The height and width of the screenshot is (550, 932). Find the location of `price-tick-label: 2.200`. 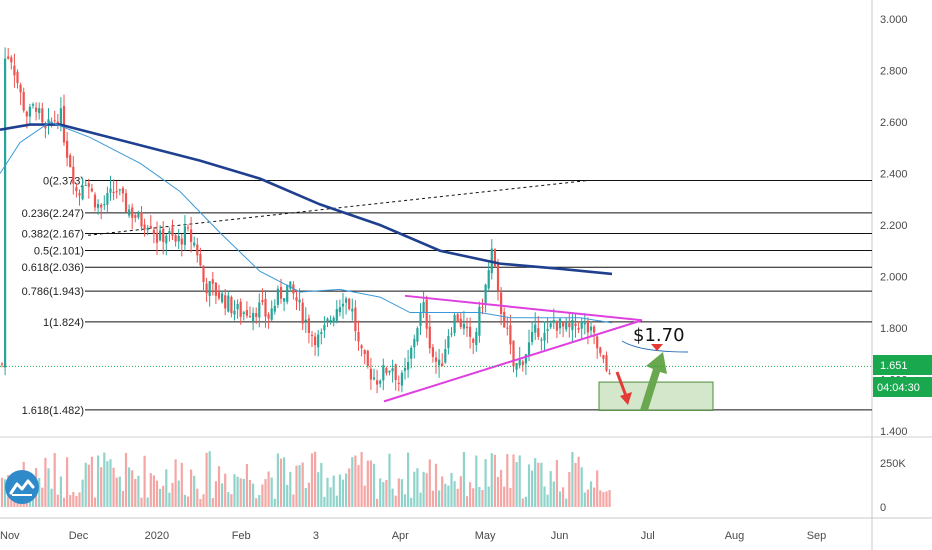

price-tick-label: 2.200 is located at coordinates (894, 226).